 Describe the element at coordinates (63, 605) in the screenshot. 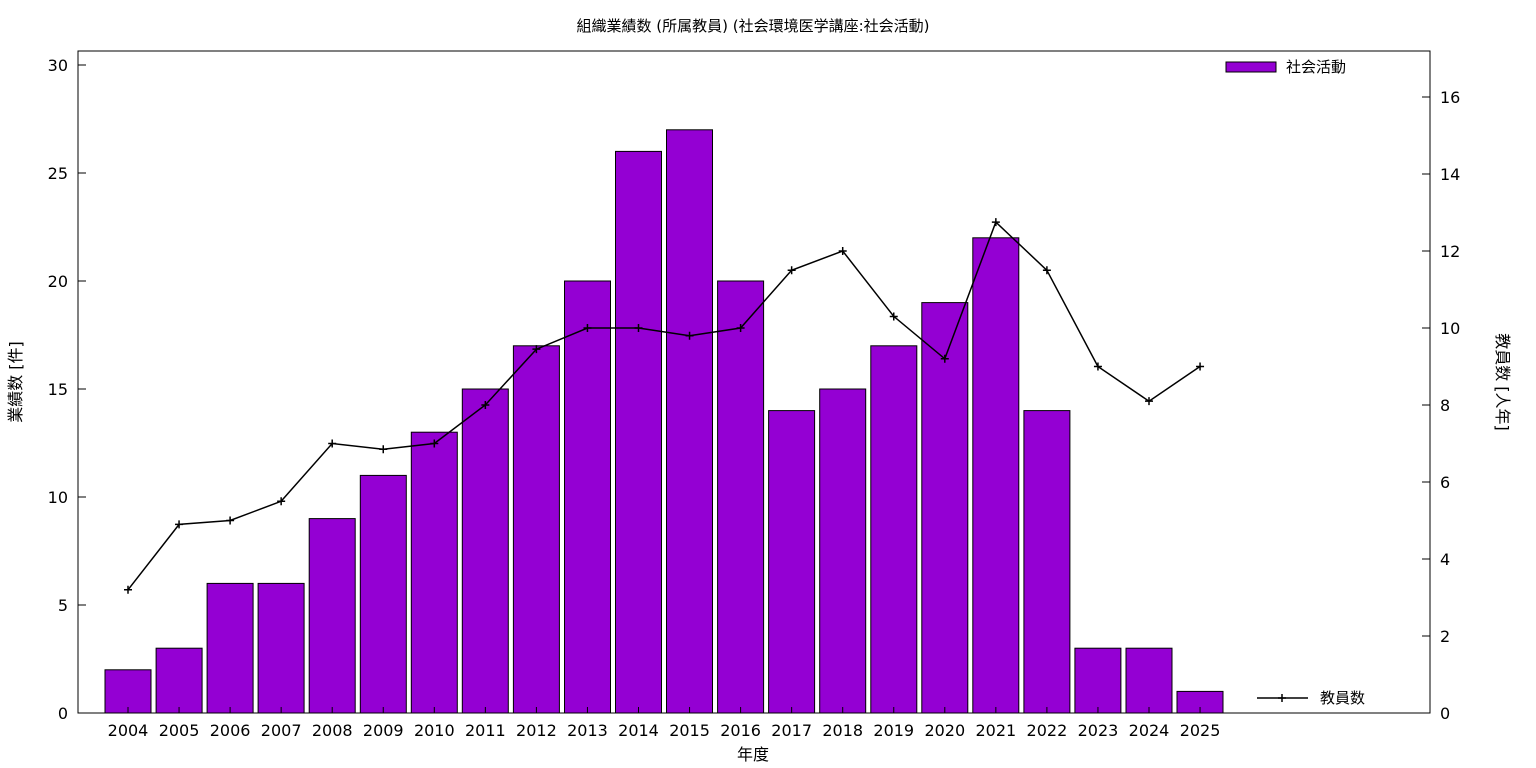

I see `y-tick-label: 5` at that location.